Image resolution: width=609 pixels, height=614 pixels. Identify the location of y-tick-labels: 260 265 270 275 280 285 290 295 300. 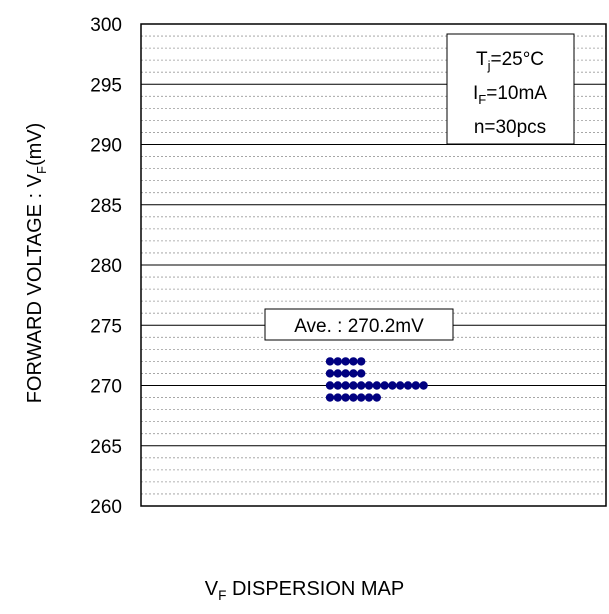
(106, 266).